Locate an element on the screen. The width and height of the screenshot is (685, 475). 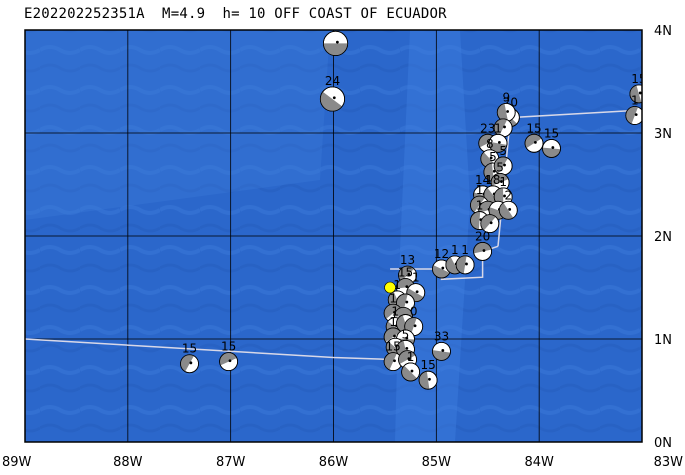
event-depth-label: 8 is located at coordinates (490, 144).